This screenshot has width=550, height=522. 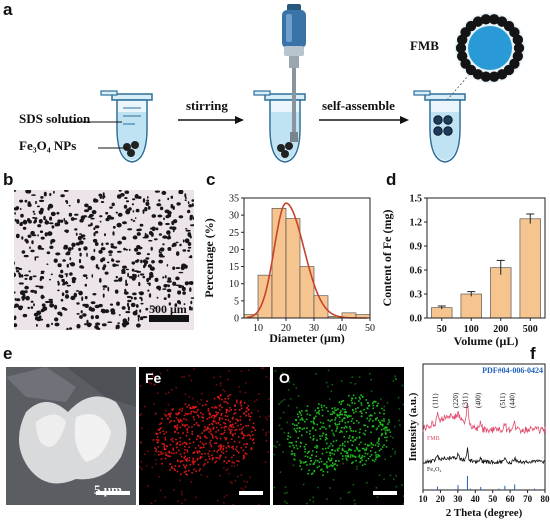 I want to click on nanoparticle, so click(x=494, y=76).